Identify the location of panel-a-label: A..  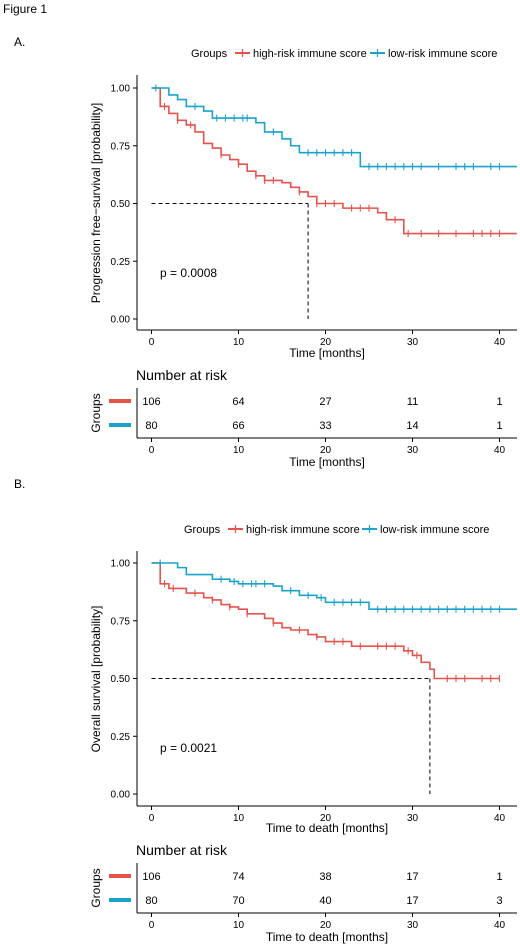
(19, 42).